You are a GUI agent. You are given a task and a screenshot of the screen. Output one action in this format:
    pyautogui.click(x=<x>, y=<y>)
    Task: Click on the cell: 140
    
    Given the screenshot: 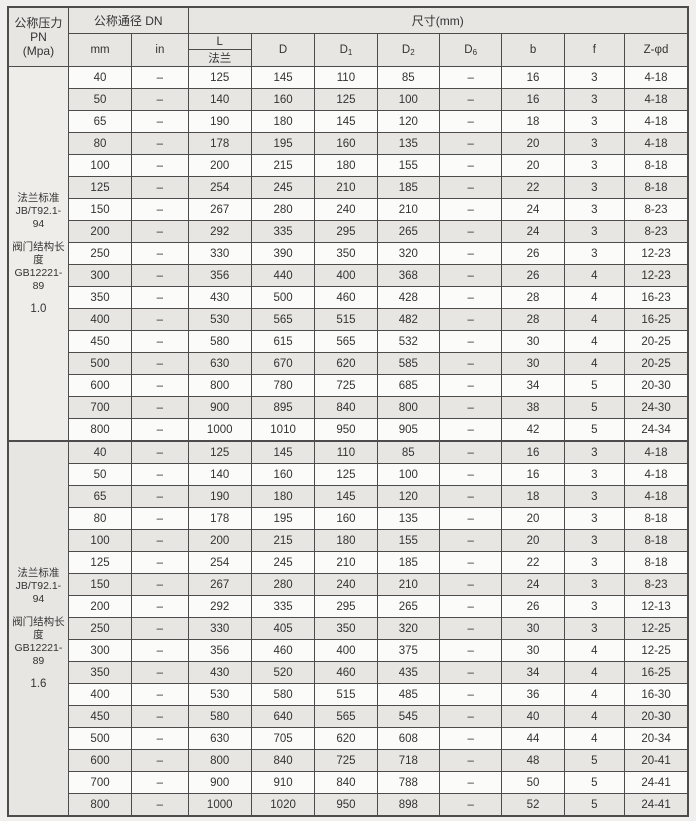 What is the action you would take?
    pyautogui.click(x=219, y=474)
    